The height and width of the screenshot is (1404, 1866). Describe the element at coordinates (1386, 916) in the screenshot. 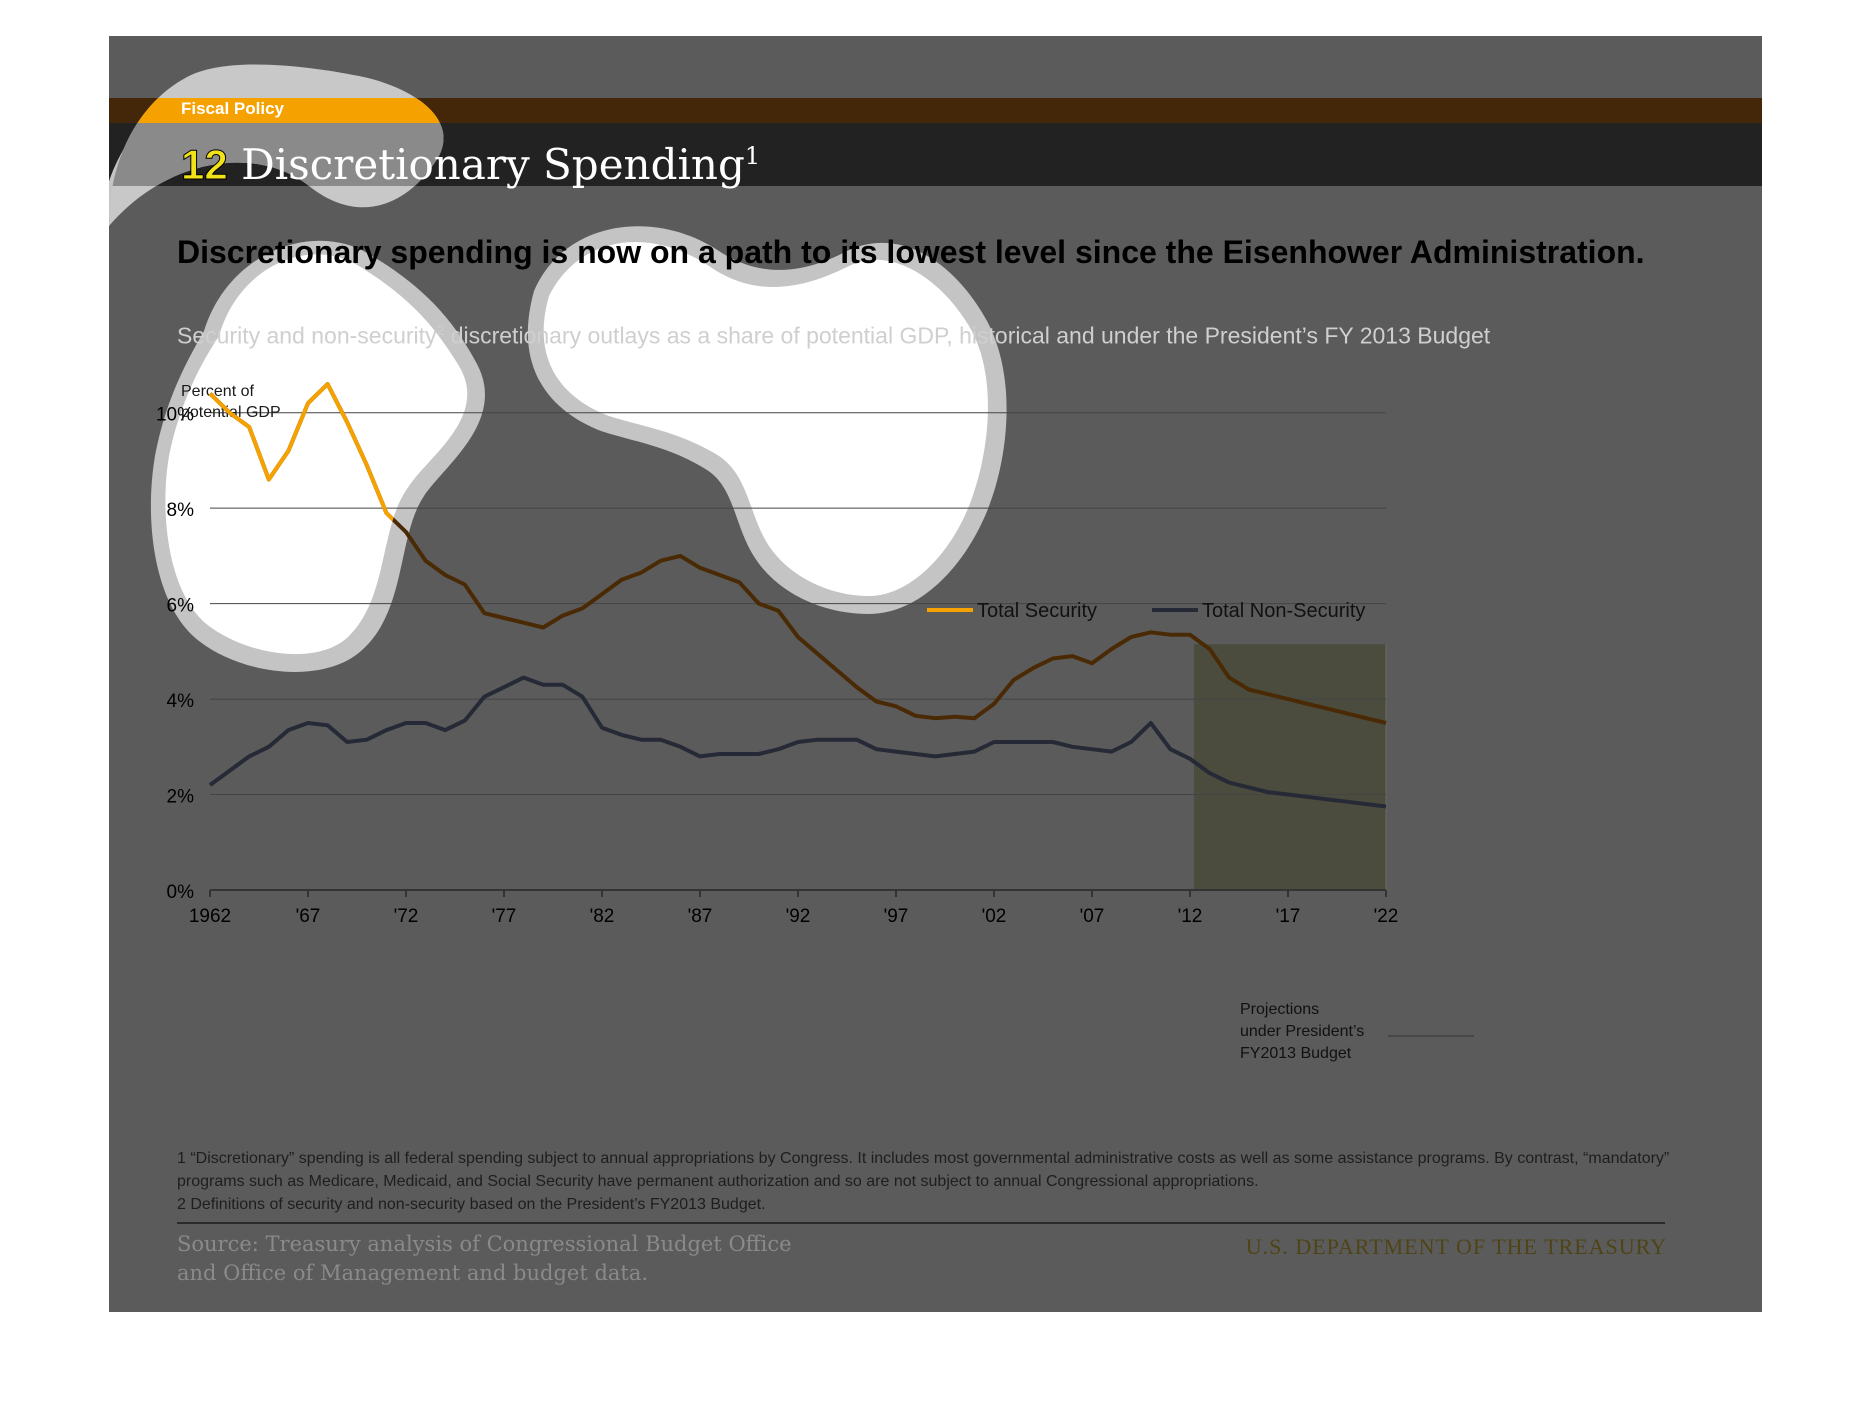

I see `x-tick-label: '22` at that location.